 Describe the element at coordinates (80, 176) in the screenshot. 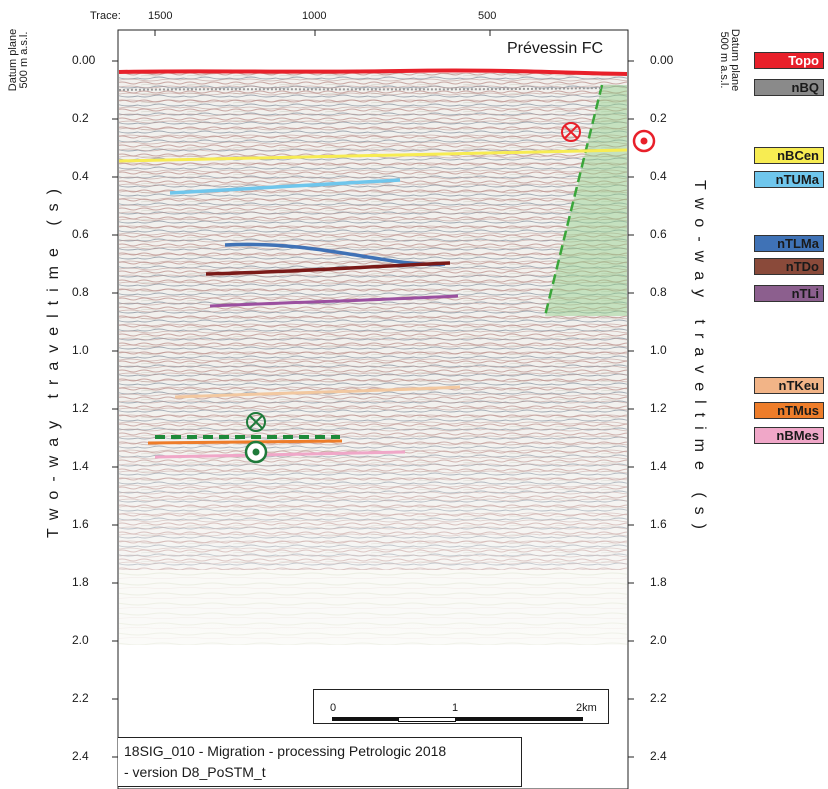

I see `time-tick-label-left: 0.4` at that location.